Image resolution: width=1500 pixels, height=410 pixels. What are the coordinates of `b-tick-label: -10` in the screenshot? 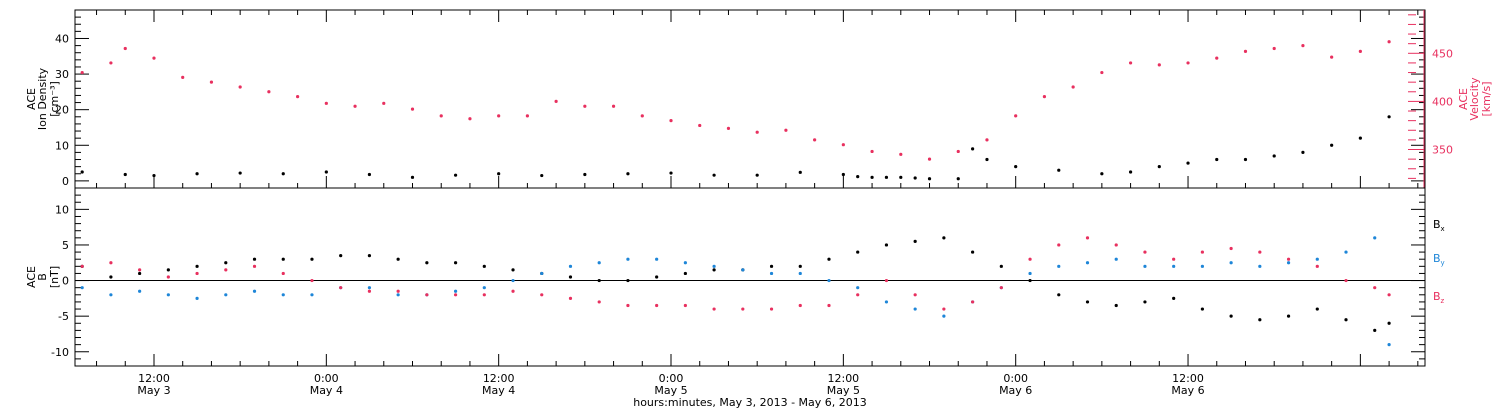 It's located at (60, 352).